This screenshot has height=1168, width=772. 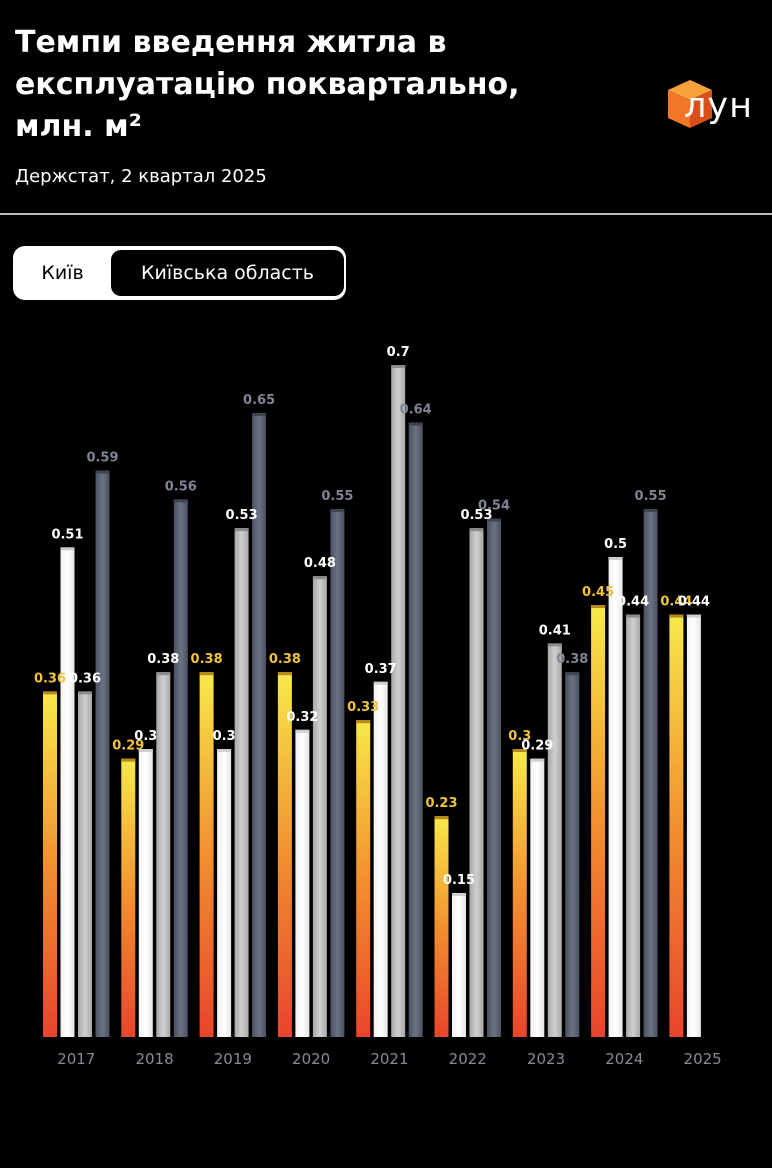 I want to click on data-label-2024-q3: 0.44, so click(x=633, y=602).